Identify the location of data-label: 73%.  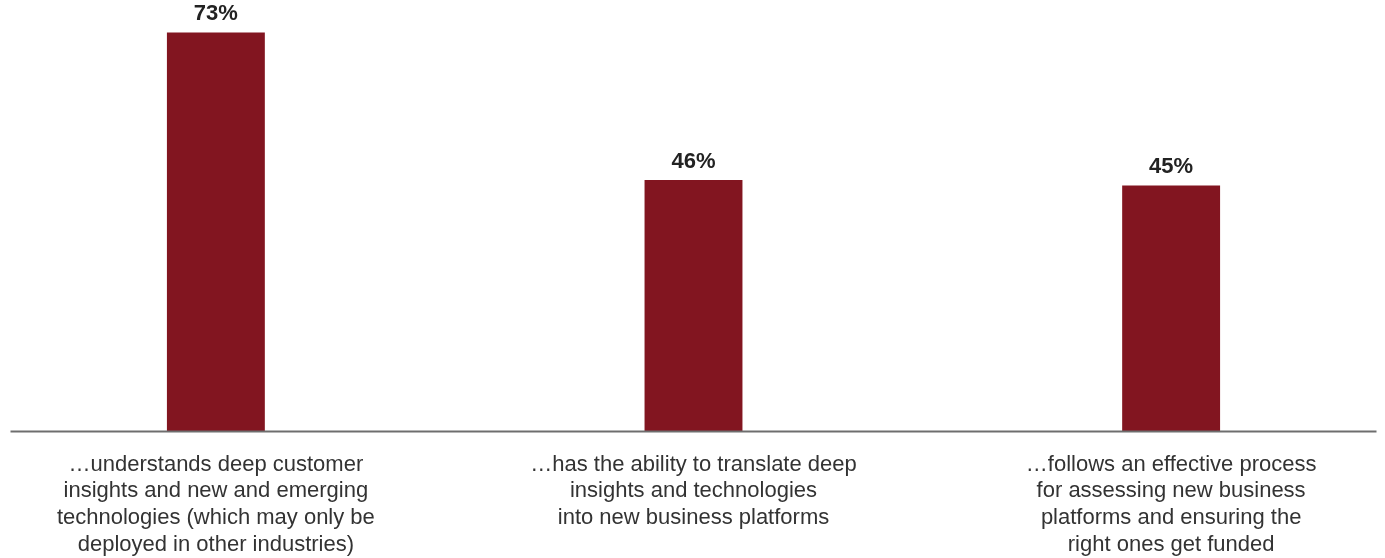
(215, 13).